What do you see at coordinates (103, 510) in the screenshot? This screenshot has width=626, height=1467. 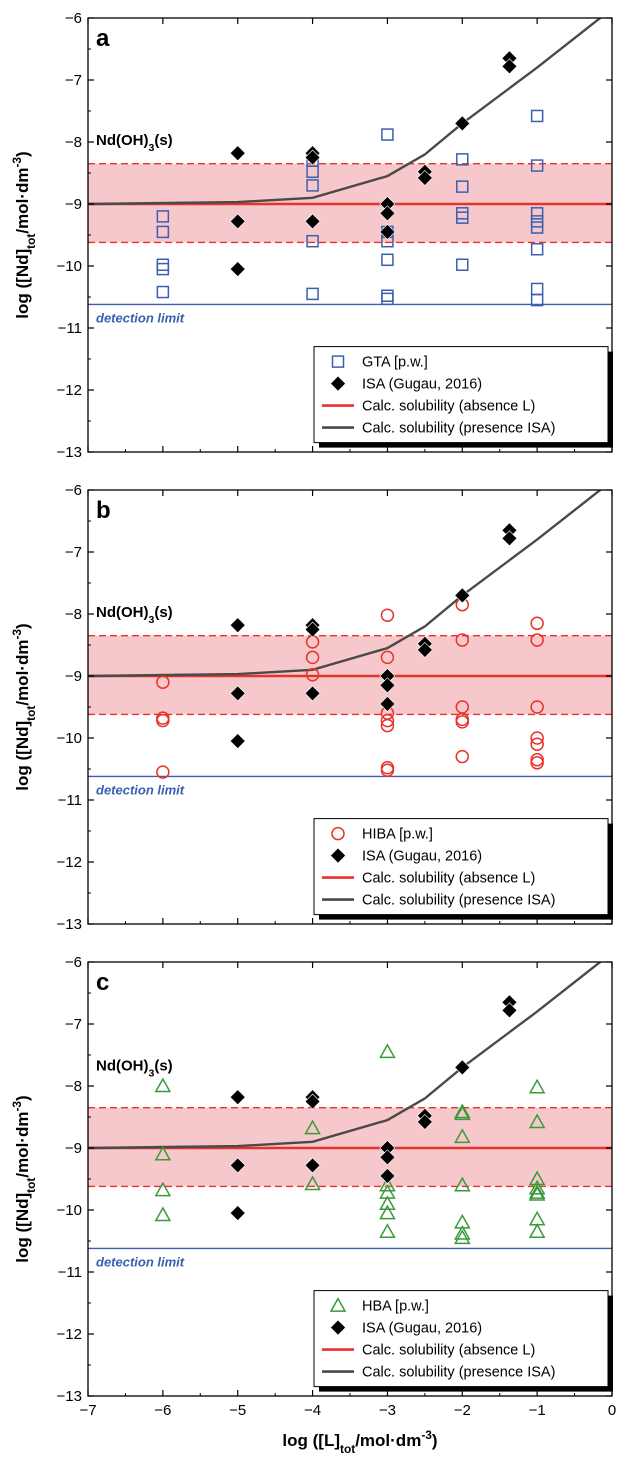 I see `panel-label: b` at bounding box center [103, 510].